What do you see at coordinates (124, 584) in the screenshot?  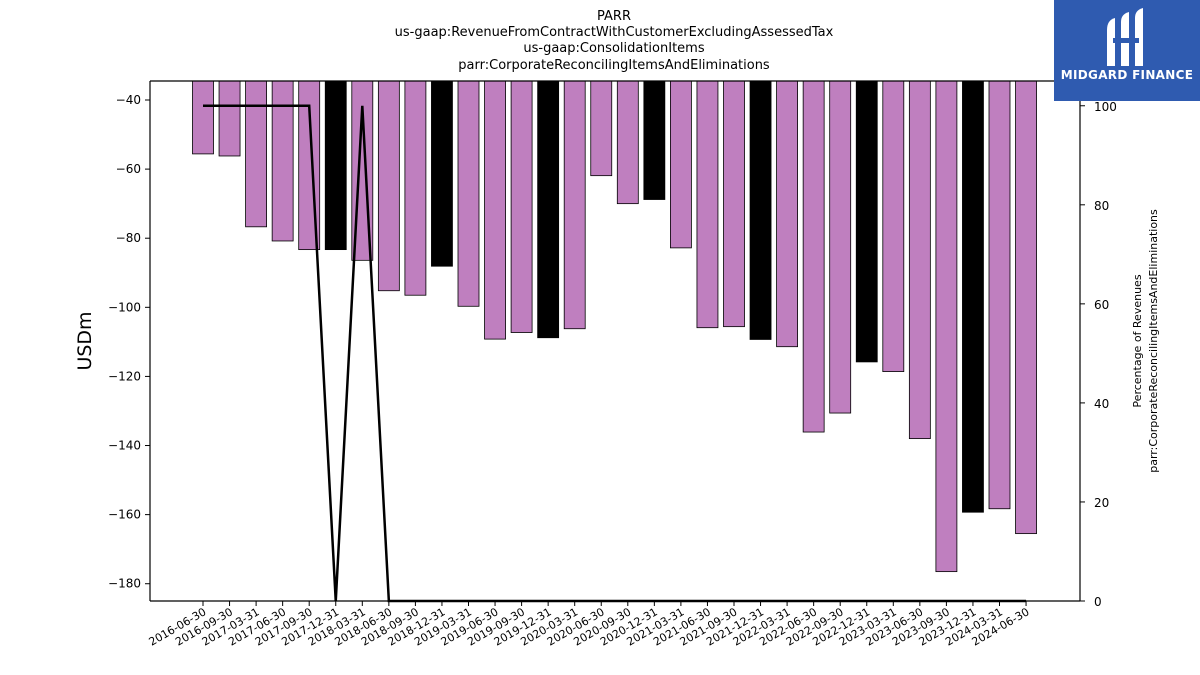 I see `y-tick-label: −180` at bounding box center [124, 584].